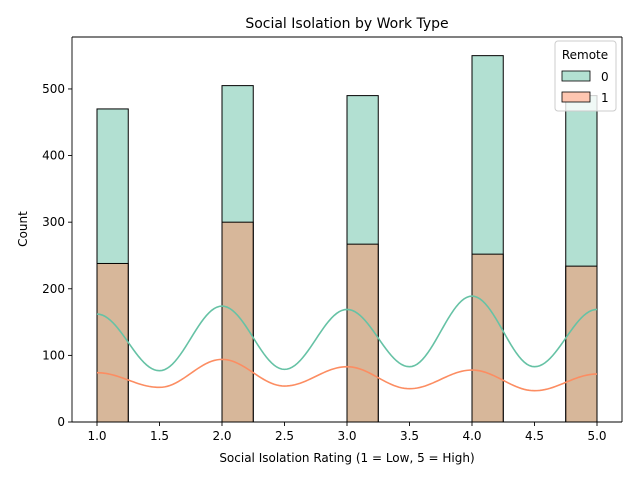  I want to click on y-tick-label: 300, so click(53, 222).